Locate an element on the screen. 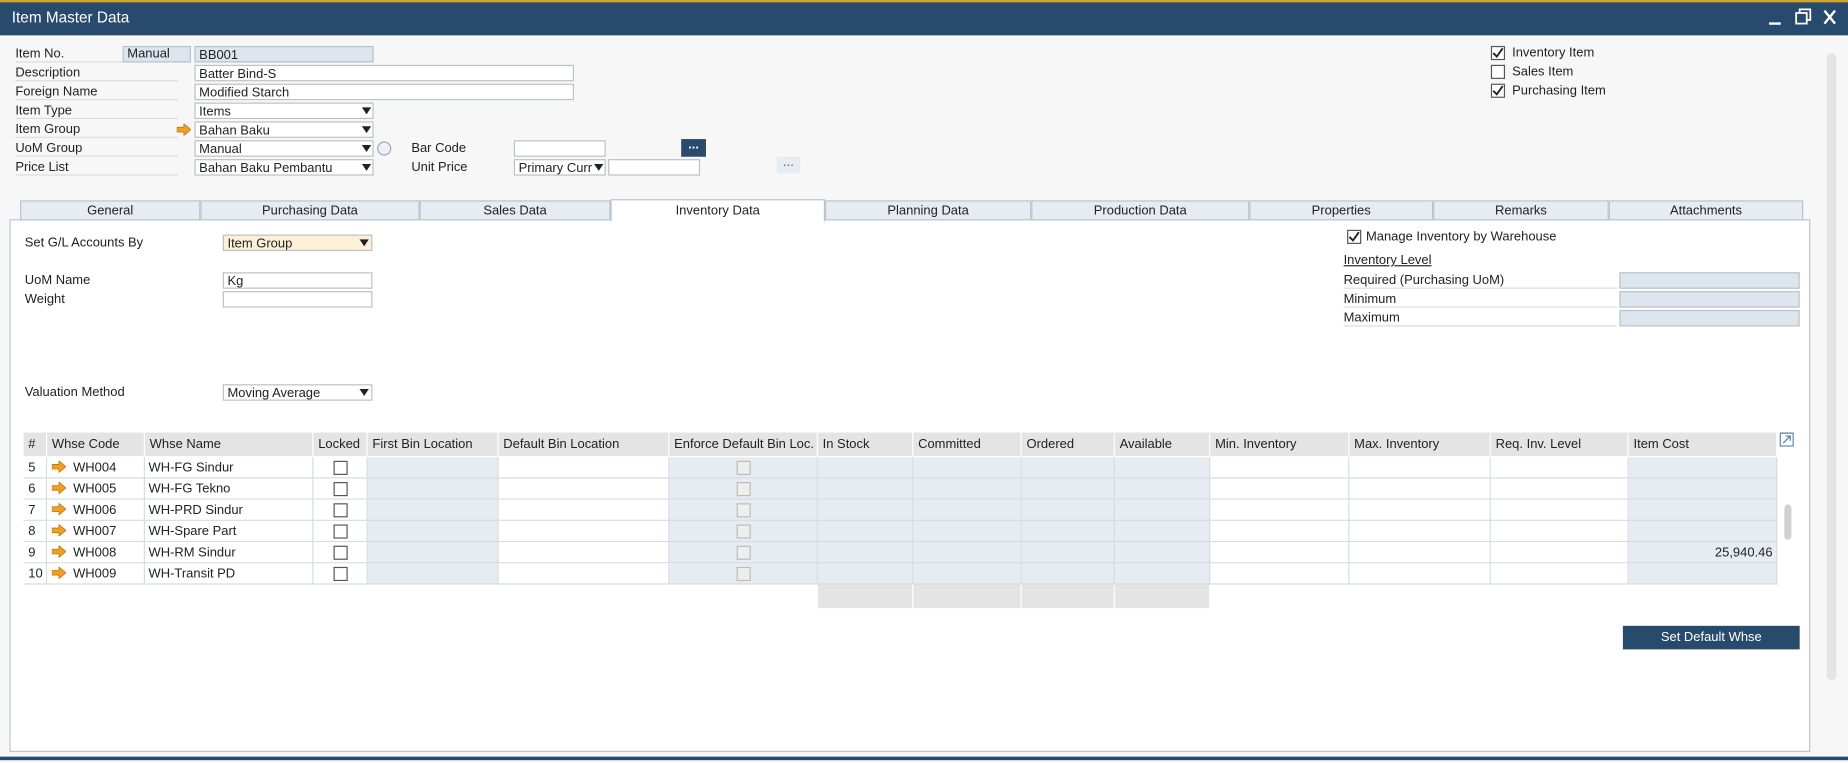 This screenshot has height=763, width=1848. tab: Attachments is located at coordinates (1706, 210).